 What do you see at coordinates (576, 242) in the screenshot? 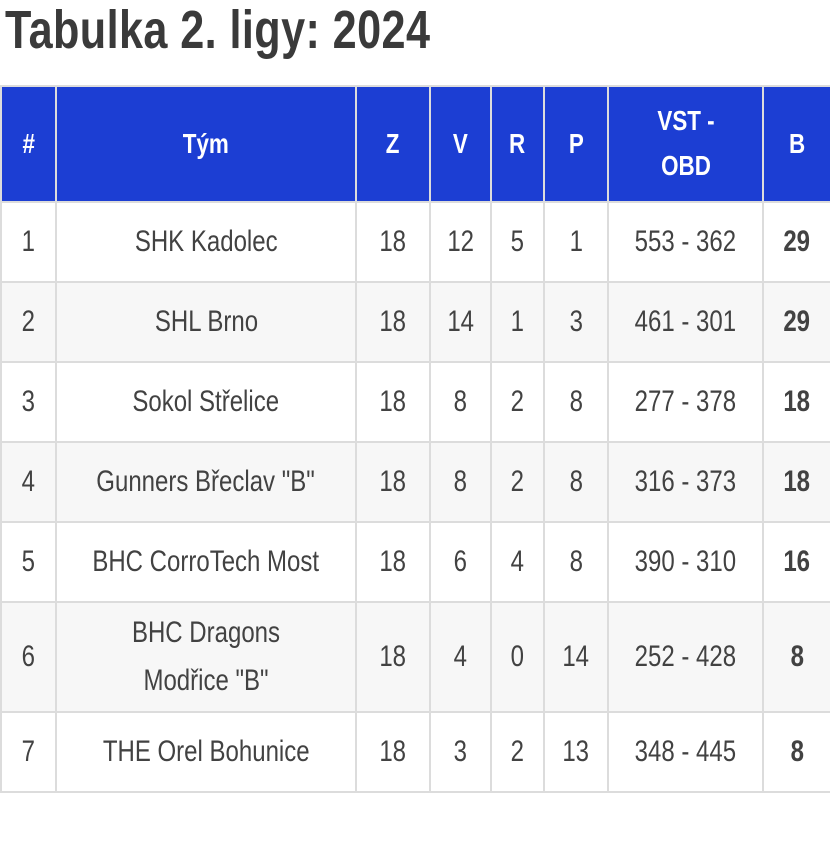
I see `cell-losses: 1` at bounding box center [576, 242].